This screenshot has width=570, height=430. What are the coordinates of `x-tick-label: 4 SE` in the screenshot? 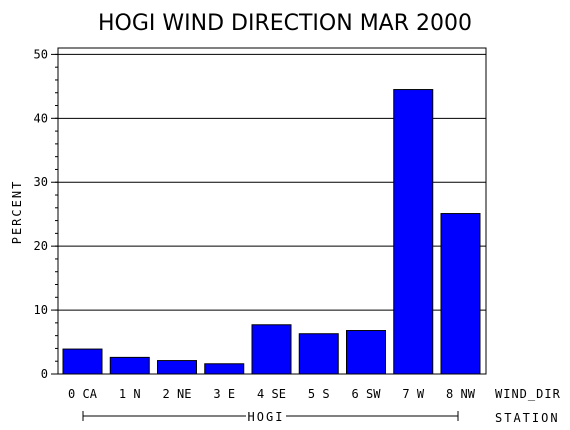 It's located at (271, 394).